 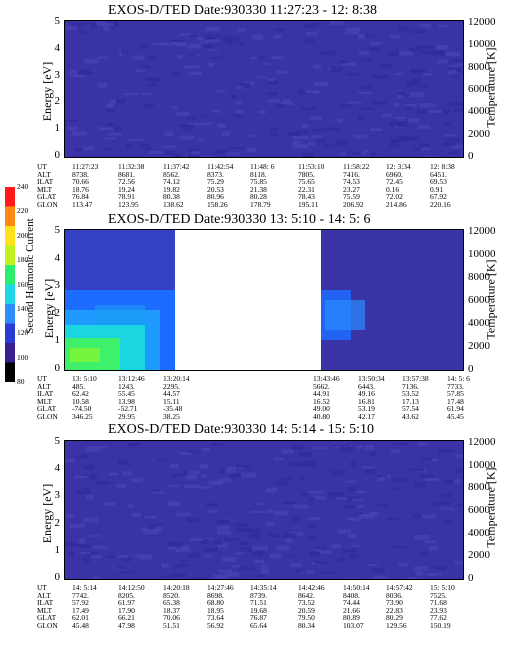 What do you see at coordinates (126, 595) in the screenshot?
I see `panel-3-cell: 8205.` at bounding box center [126, 595].